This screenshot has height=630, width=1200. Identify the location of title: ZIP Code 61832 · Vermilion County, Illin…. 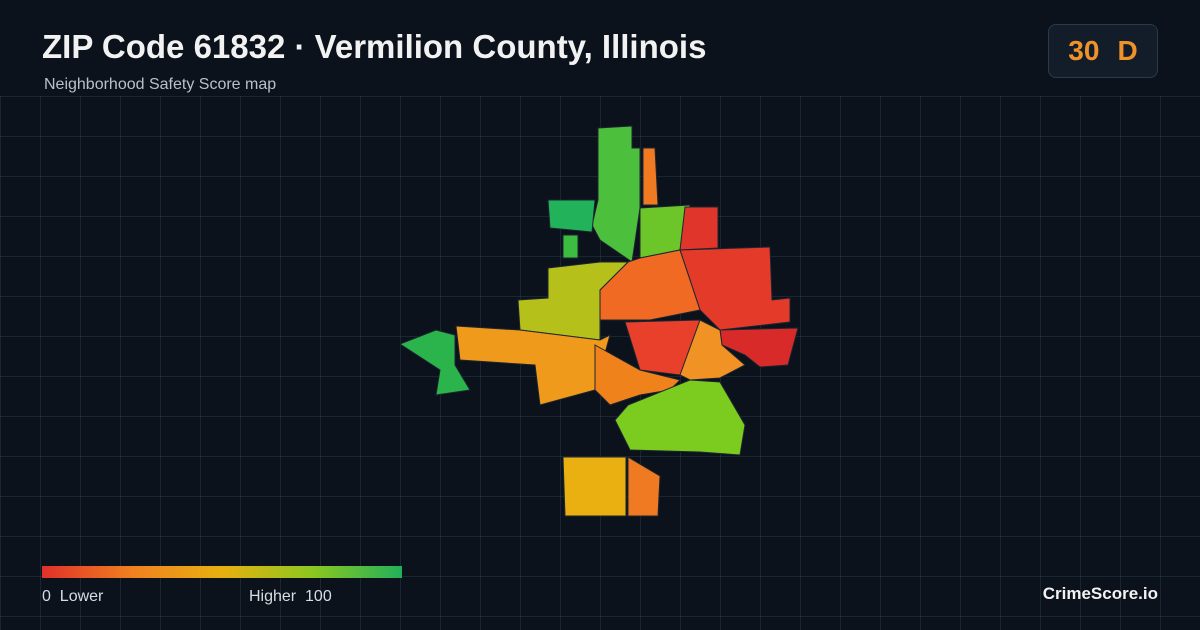
(374, 46).